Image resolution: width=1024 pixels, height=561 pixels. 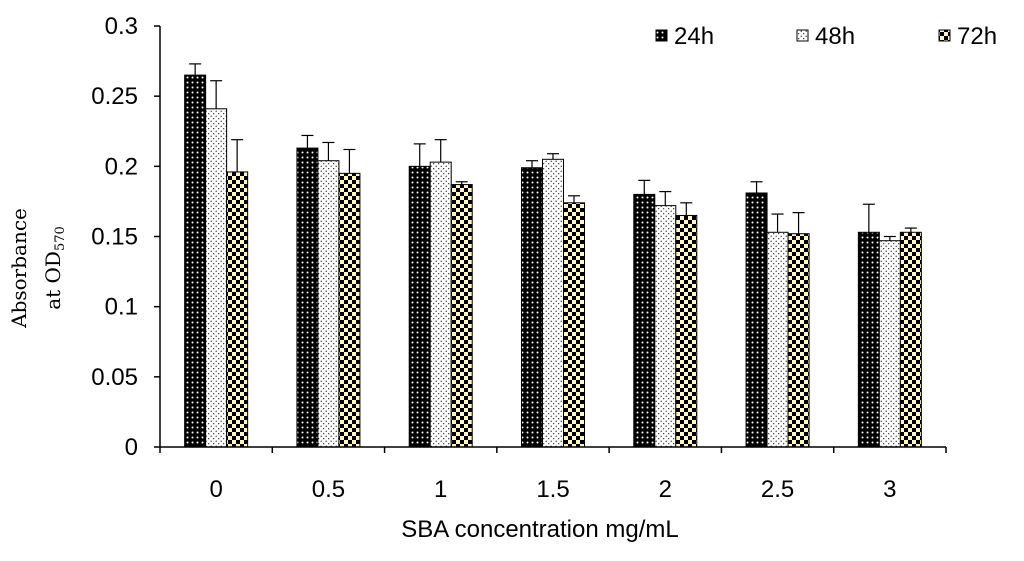 What do you see at coordinates (215, 489) in the screenshot?
I see `x-tick-label: 0` at bounding box center [215, 489].